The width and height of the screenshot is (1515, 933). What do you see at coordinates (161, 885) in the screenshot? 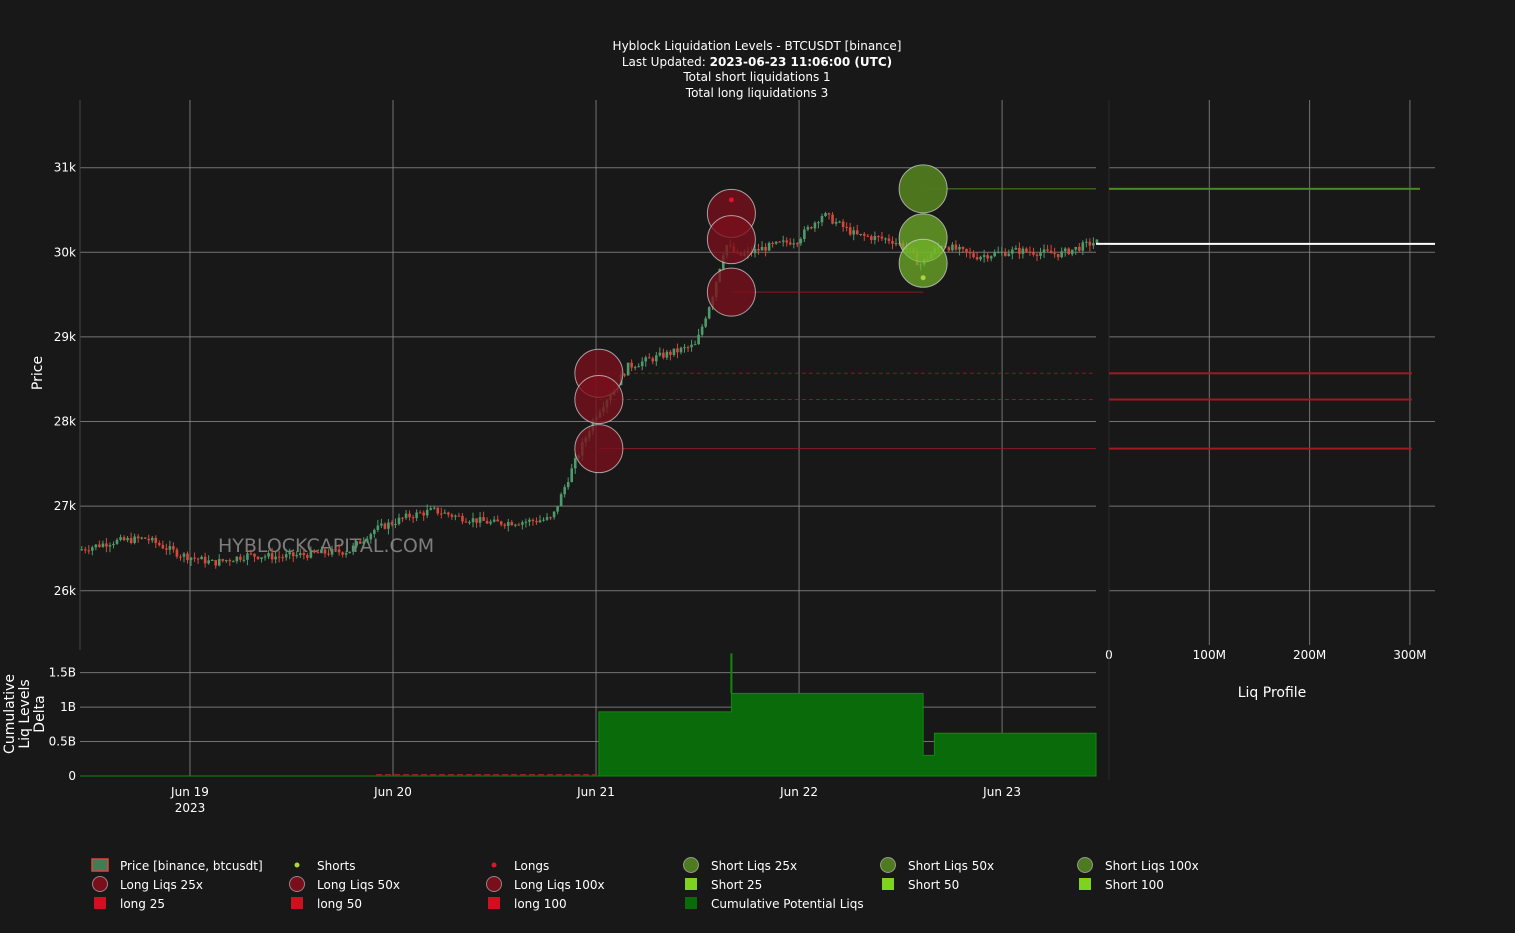
I see `legend-item-label: Long Liqs 25x` at bounding box center [161, 885].